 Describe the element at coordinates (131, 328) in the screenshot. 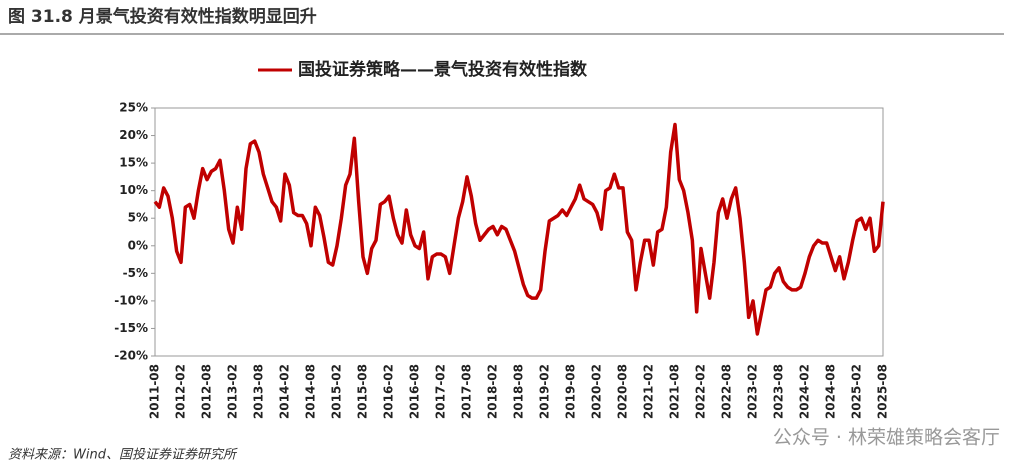

I see `y-tick-label: -15%` at that location.